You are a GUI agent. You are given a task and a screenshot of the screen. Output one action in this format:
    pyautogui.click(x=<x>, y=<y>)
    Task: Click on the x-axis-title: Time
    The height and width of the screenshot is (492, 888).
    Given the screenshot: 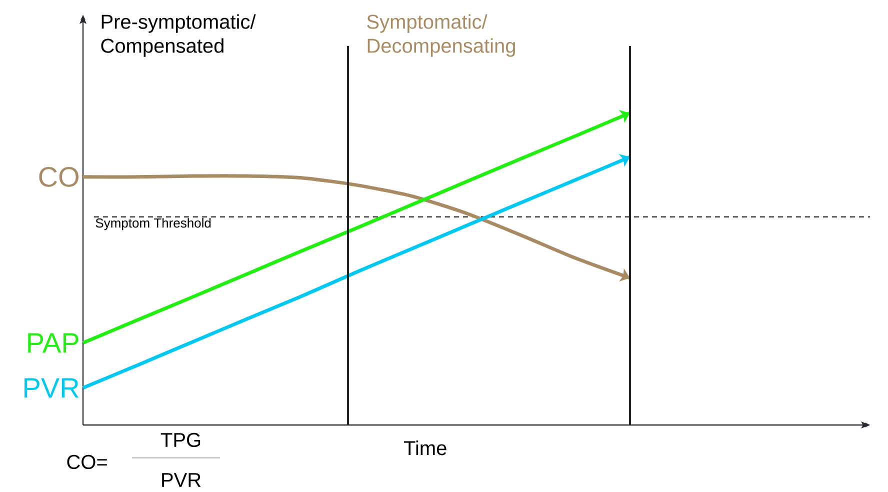 What is the action you would take?
    pyautogui.click(x=425, y=448)
    